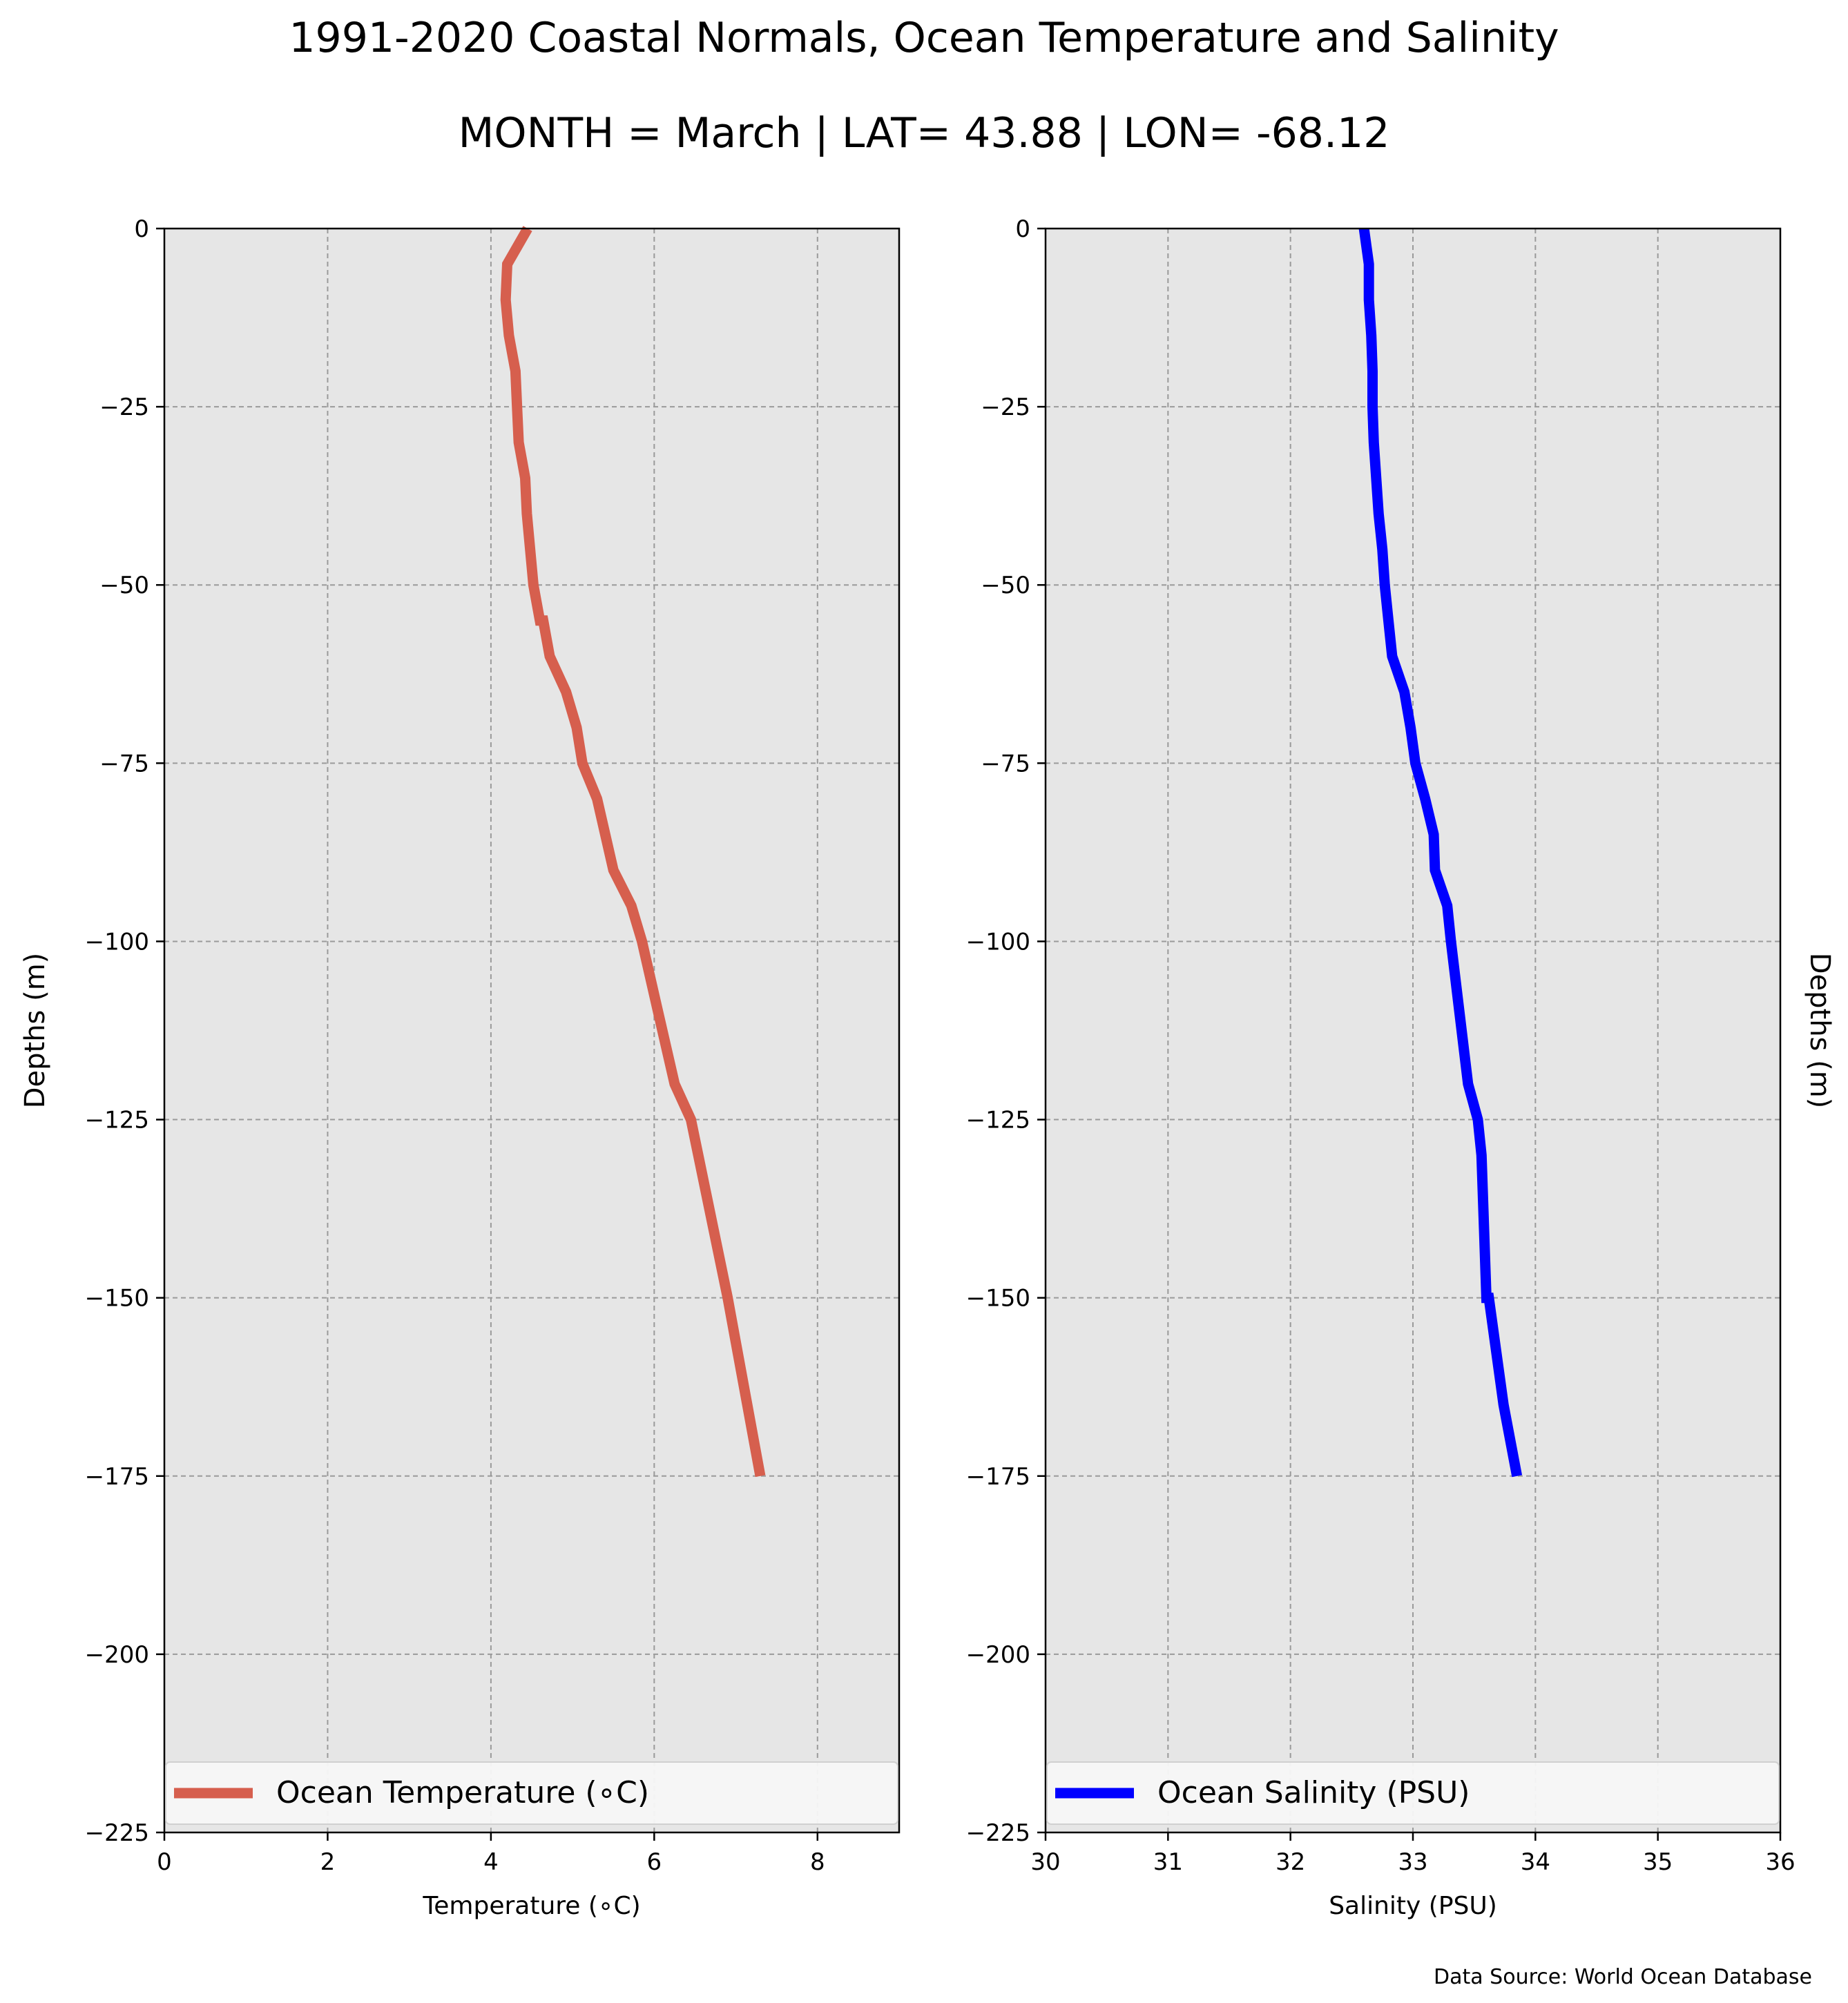  I want to click on x-axis-label: Salinity (PSU), so click(1413, 1906).